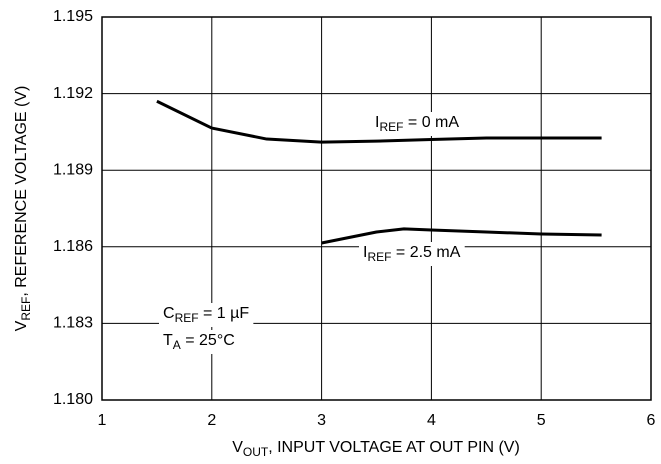  Describe the element at coordinates (169, 313) in the screenshot. I see `text-part: C` at that location.